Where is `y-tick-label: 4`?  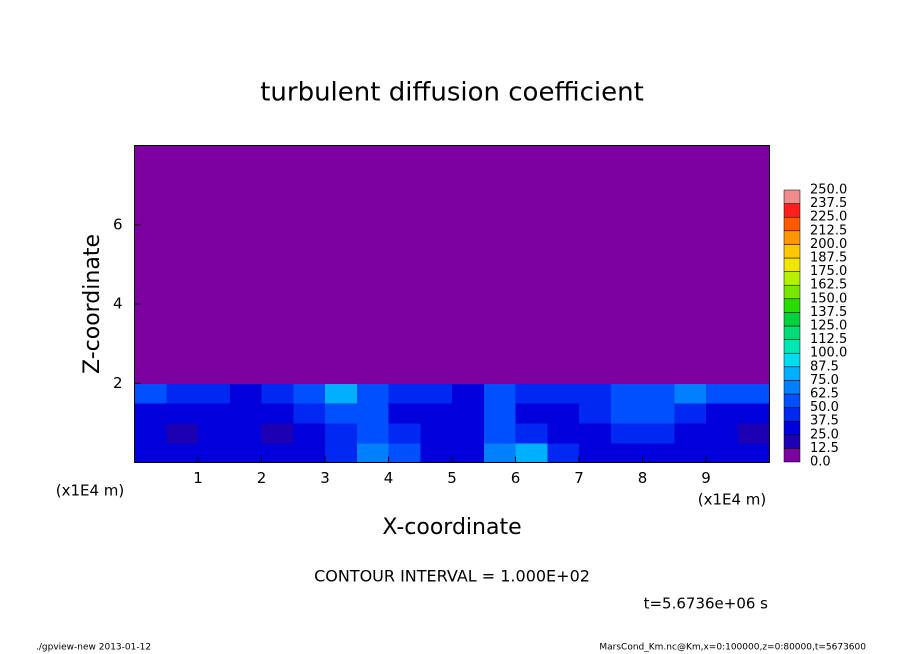
y-tick-label: 4 is located at coordinates (118, 304).